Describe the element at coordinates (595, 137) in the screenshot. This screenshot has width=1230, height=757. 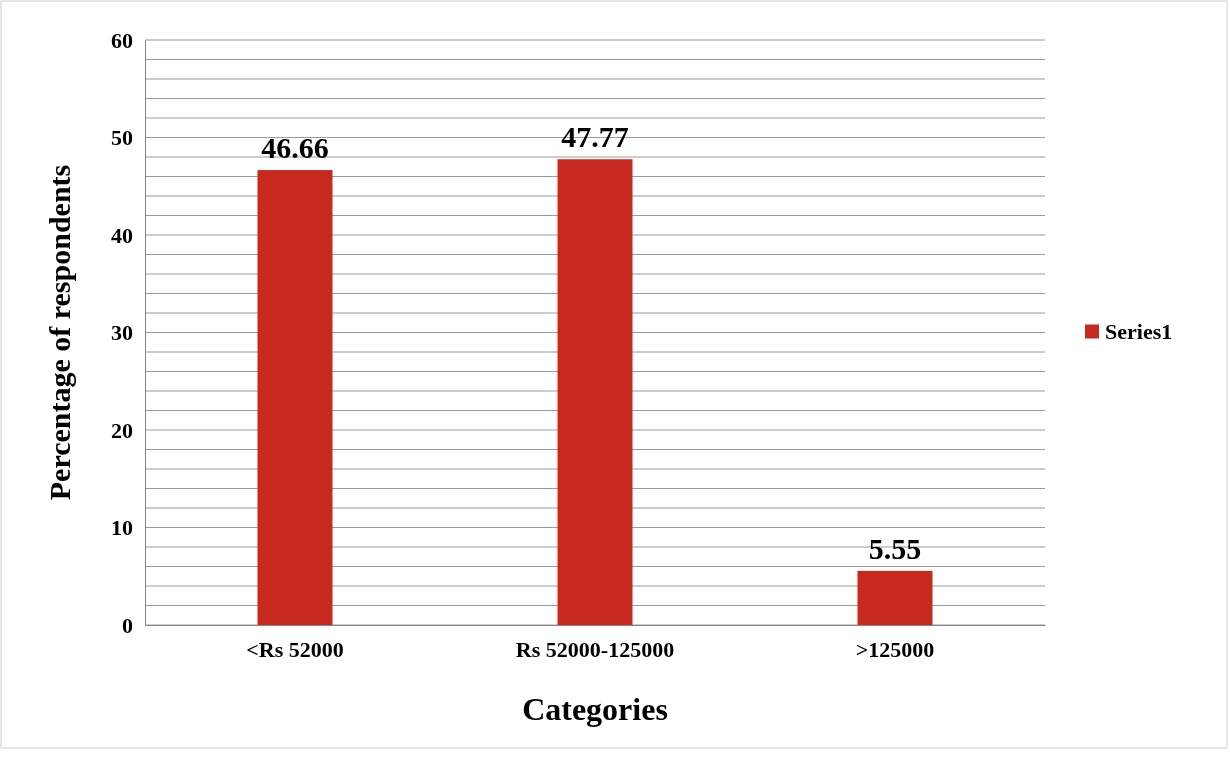
I see `data-label: 47.77` at that location.